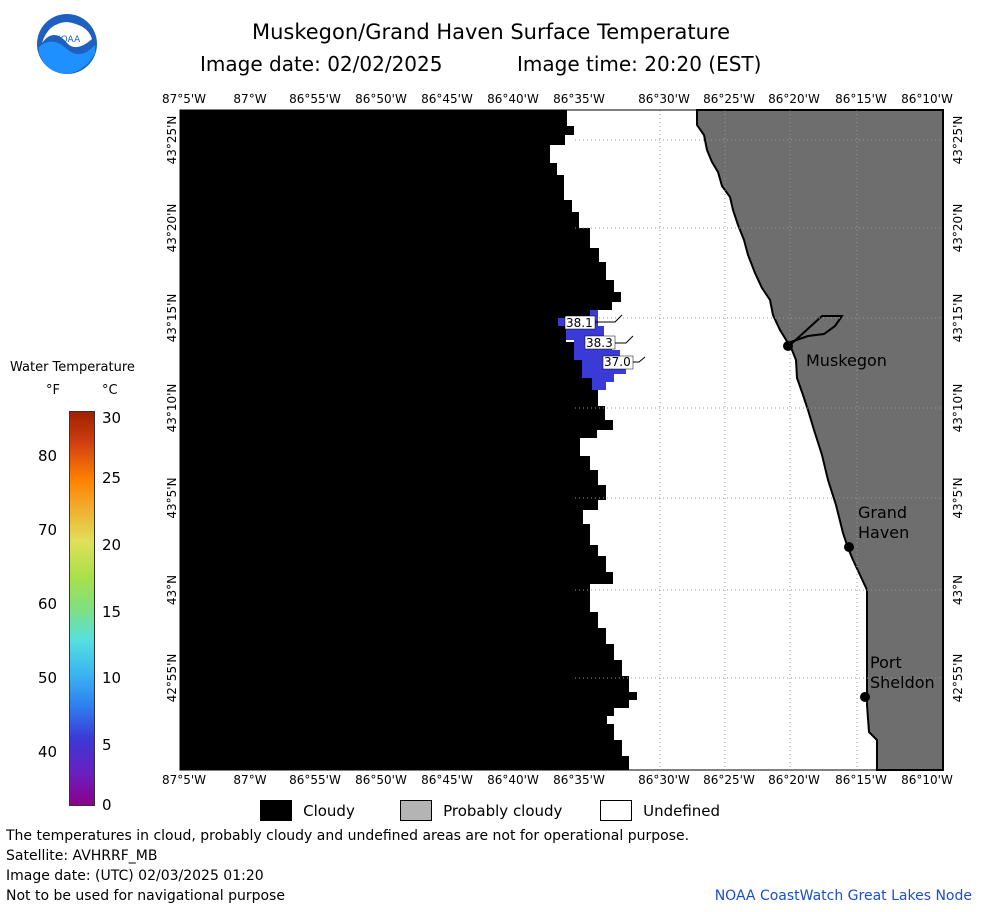 The height and width of the screenshot is (912, 982). I want to click on city-label: Sheldon, so click(902, 682).